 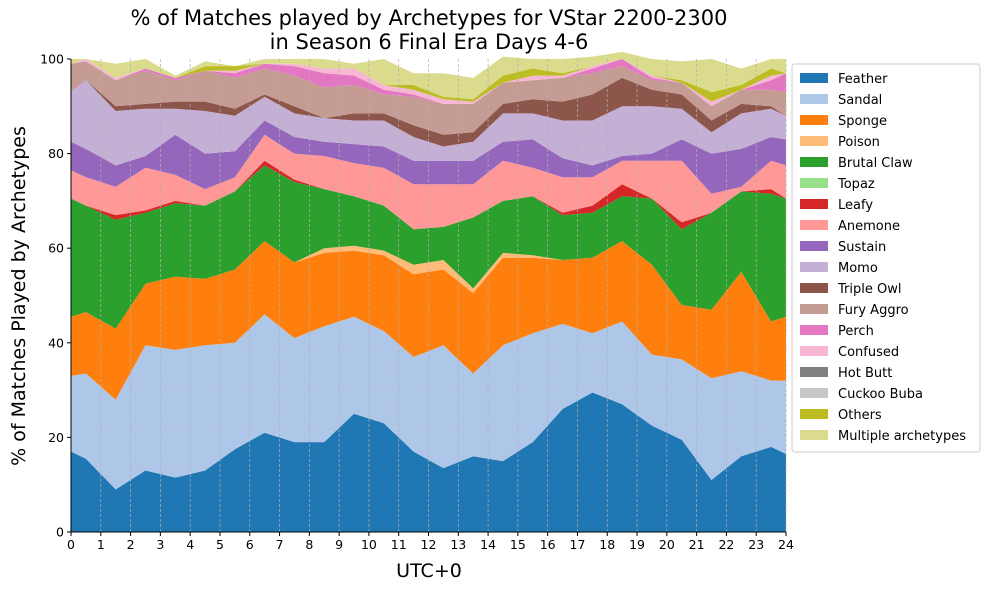 I want to click on legend-label-topaz: Topaz, so click(x=856, y=184).